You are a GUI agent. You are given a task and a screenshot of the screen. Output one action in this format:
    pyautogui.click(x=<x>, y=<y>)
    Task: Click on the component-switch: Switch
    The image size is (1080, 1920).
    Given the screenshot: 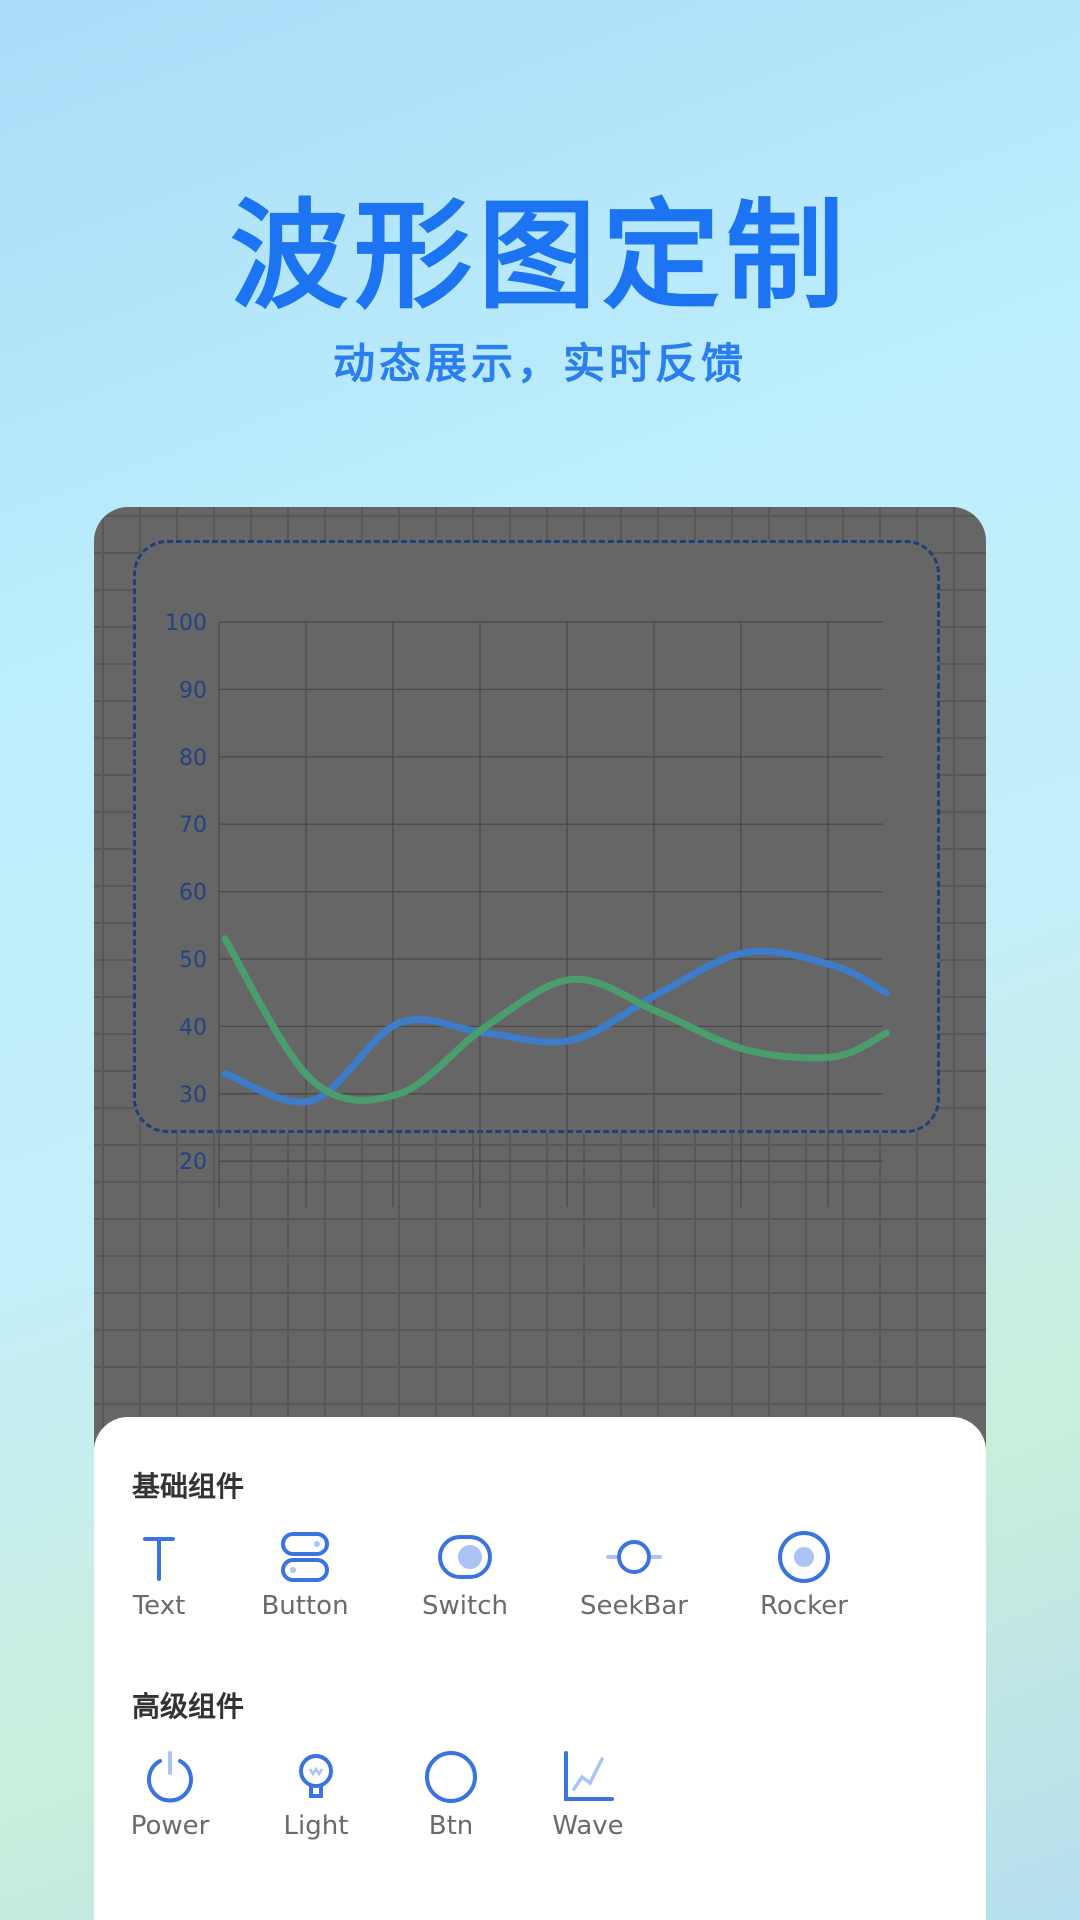 What is the action you would take?
    pyautogui.click(x=465, y=1575)
    